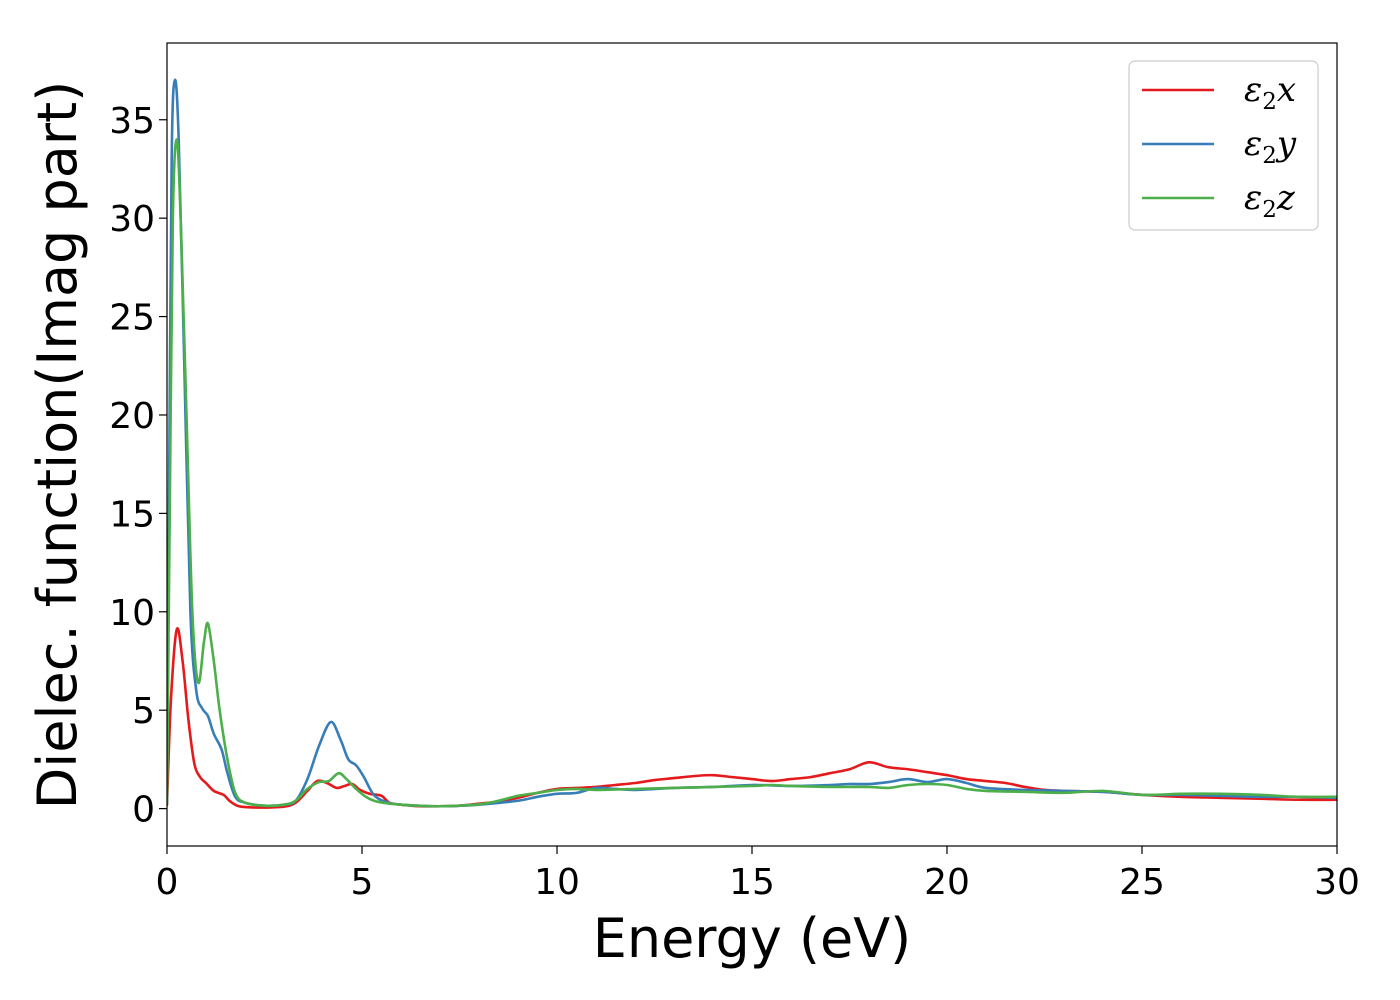 This screenshot has height=1000, width=1400. I want to click on x-tick-label: 20, so click(947, 882).